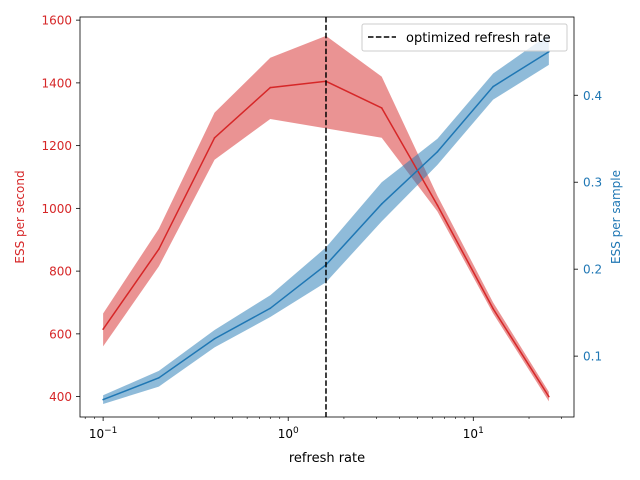 Image resolution: width=640 pixels, height=480 pixels. What do you see at coordinates (56, 21) in the screenshot?
I see `left-y-tick-label: 1600` at bounding box center [56, 21].